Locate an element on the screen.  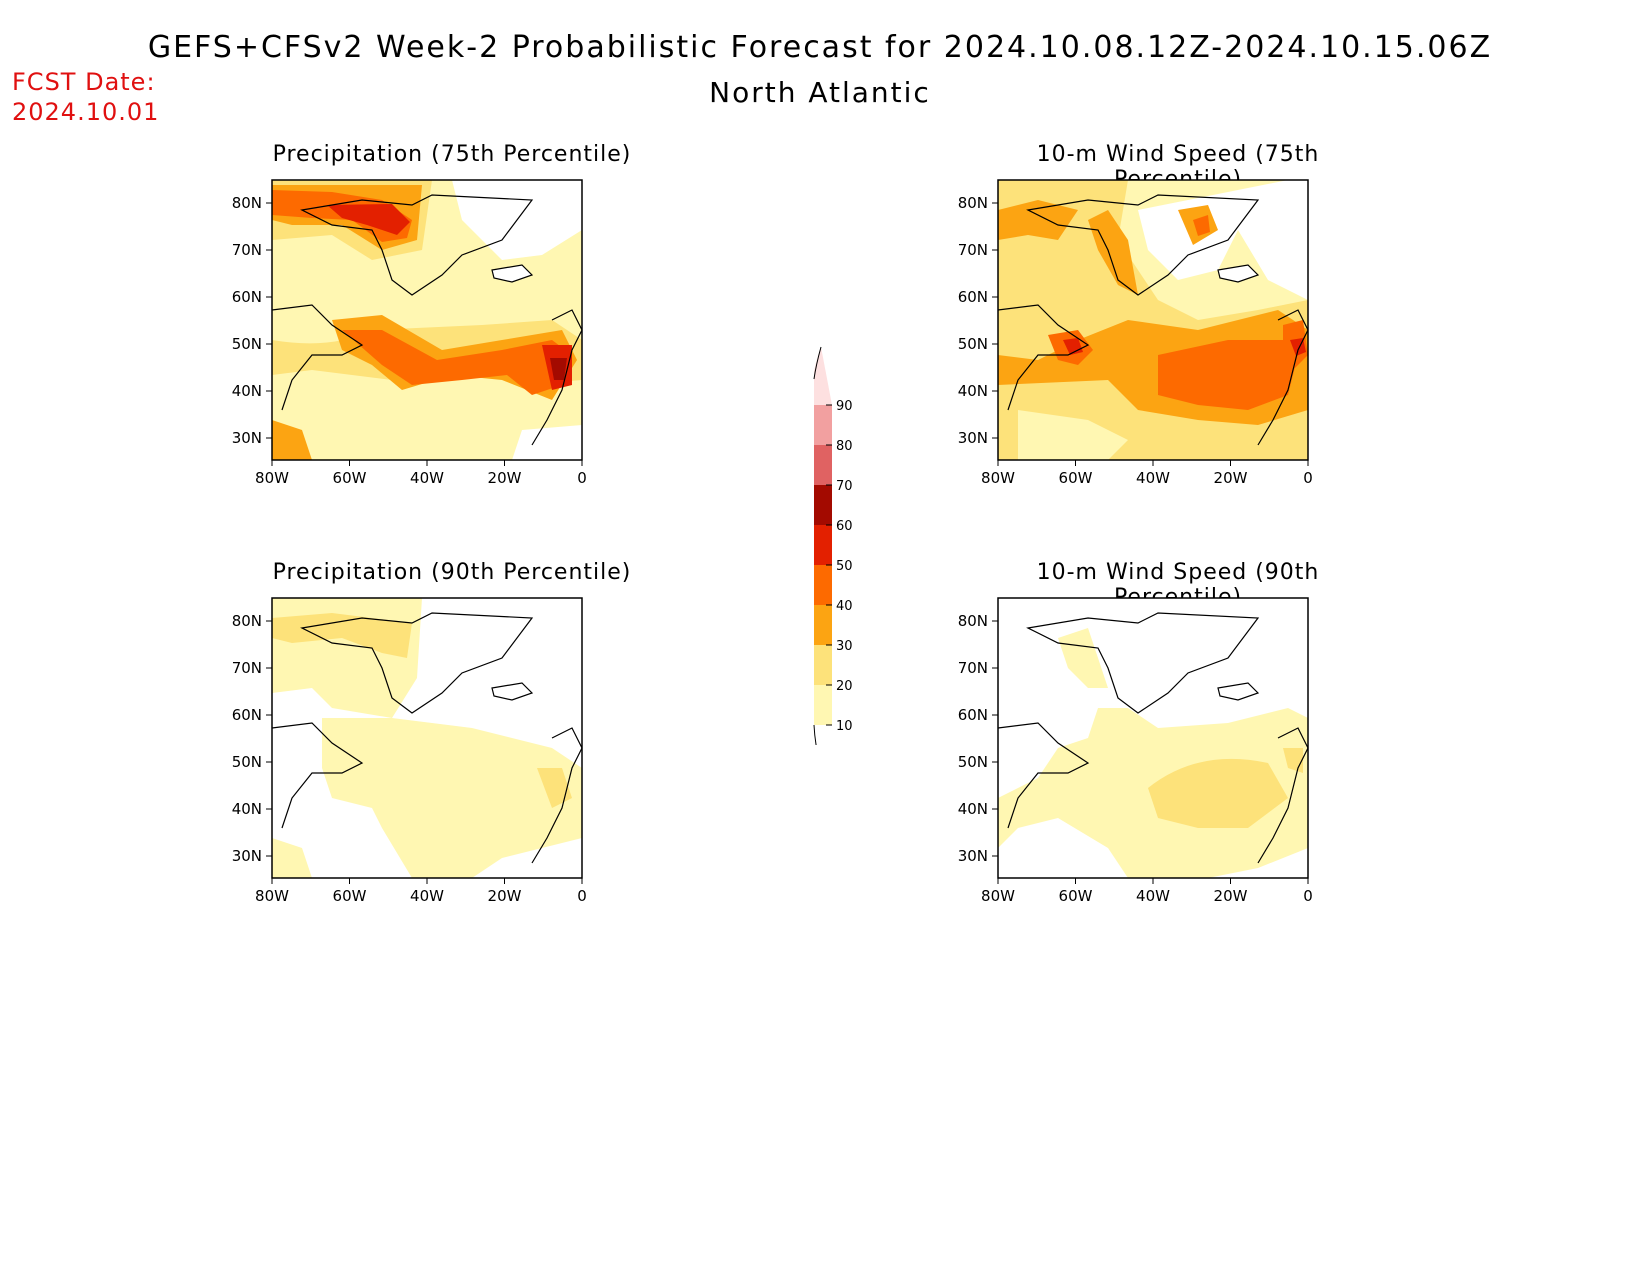
panel-wind-75: 10-m Wind Speed (75th Percentile) 80N is located at coordinates (1188, 332).